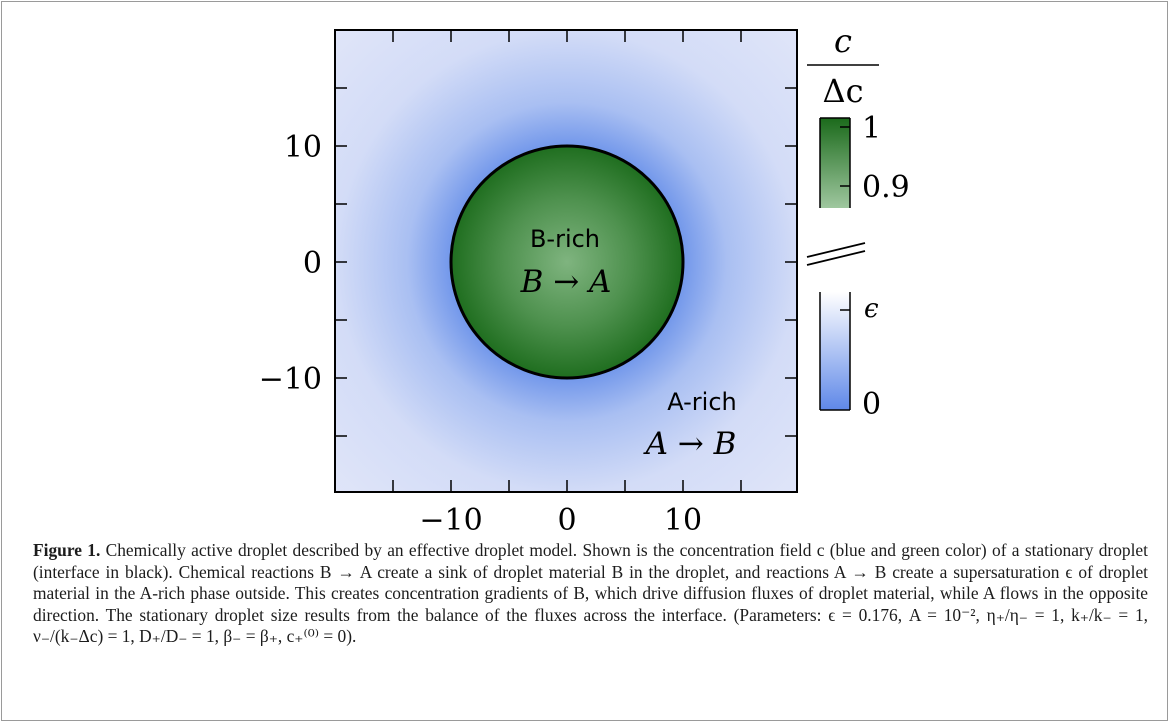  I want to click on y-tick-label: −10, so click(290, 379).